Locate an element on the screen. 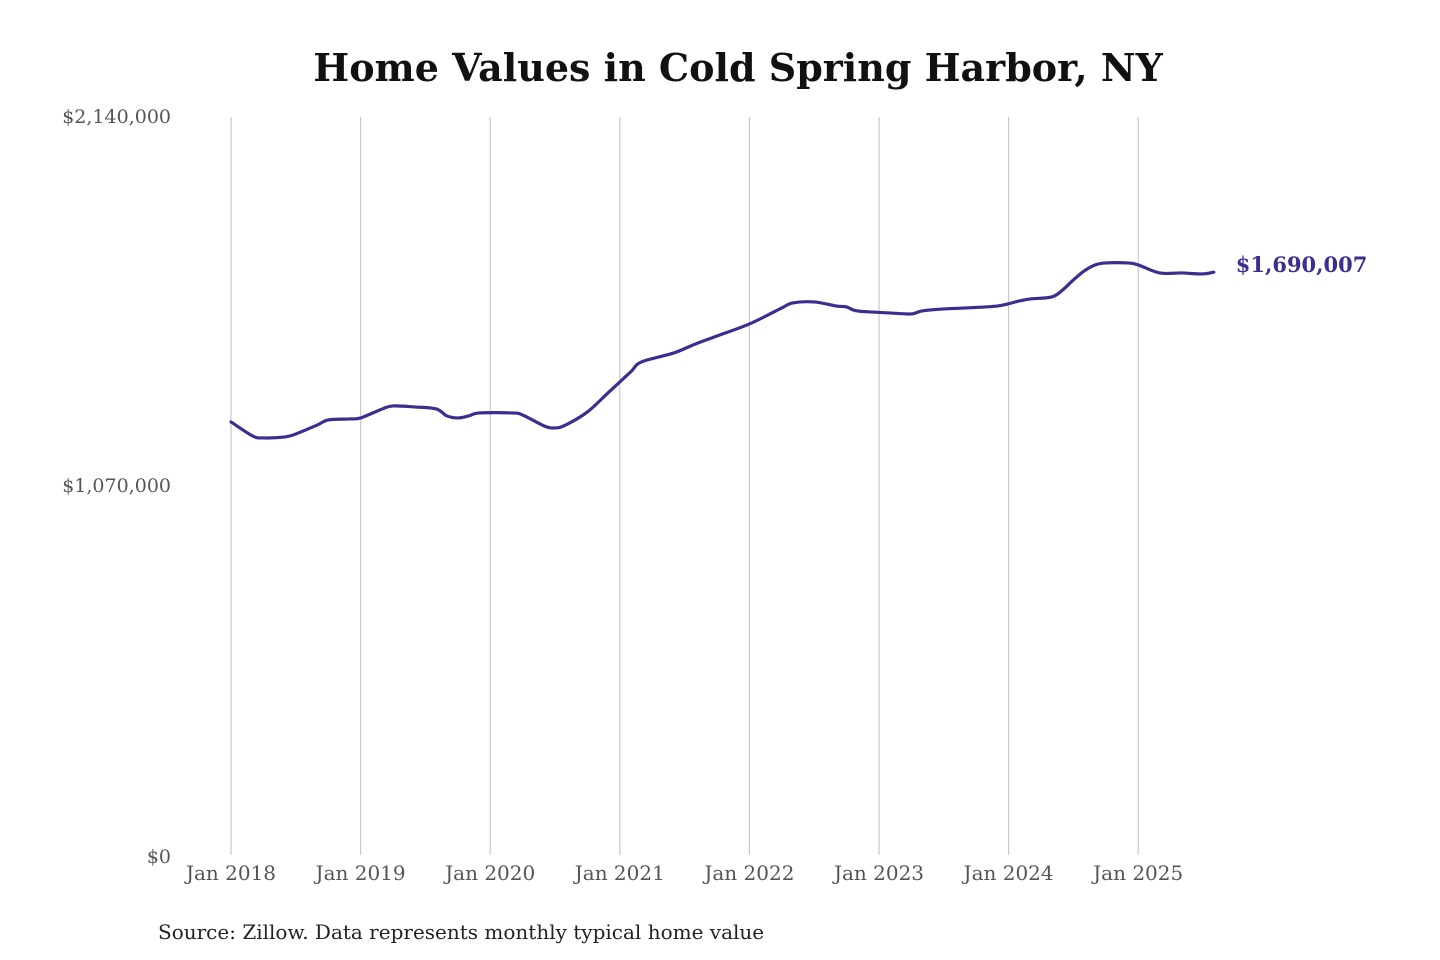 The height and width of the screenshot is (960, 1440). x-tick-label: Jan 2024 is located at coordinates (1008, 873).